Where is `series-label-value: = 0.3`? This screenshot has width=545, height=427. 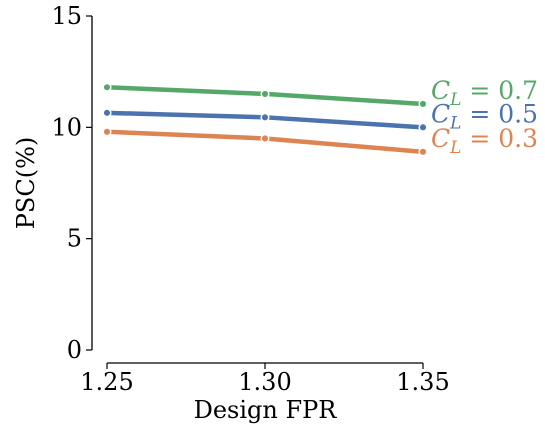 series-label-value: = 0.3 is located at coordinates (499, 138).